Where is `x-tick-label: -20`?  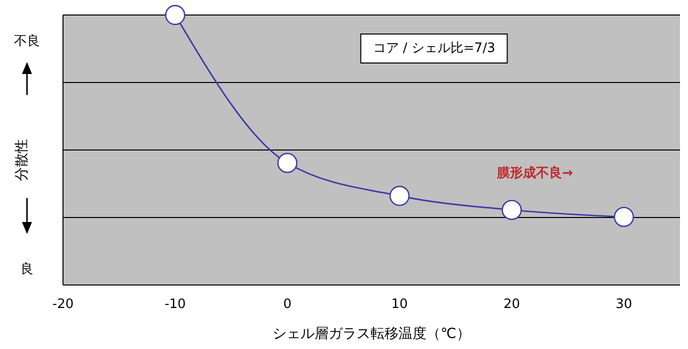 x-tick-label: -20 is located at coordinates (63, 304).